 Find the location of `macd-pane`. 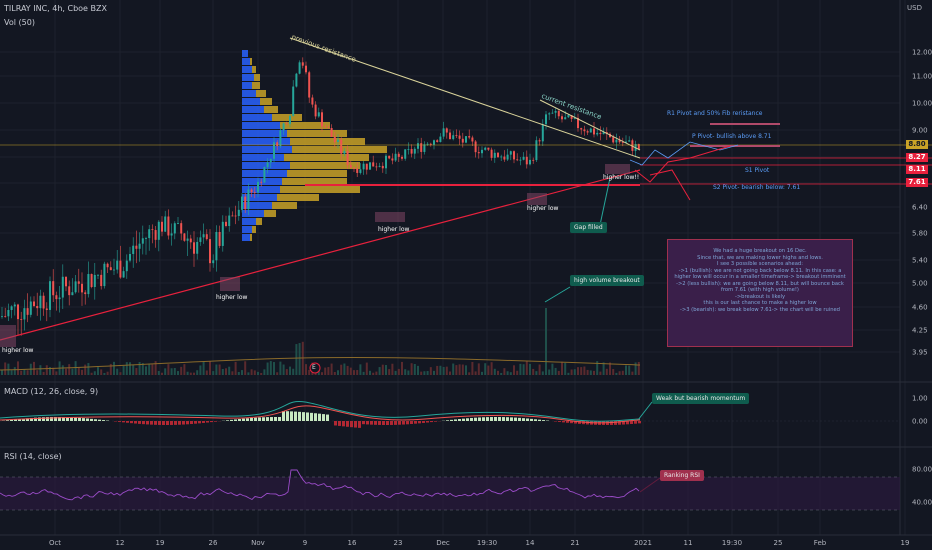

macd-pane is located at coordinates (450, 414).